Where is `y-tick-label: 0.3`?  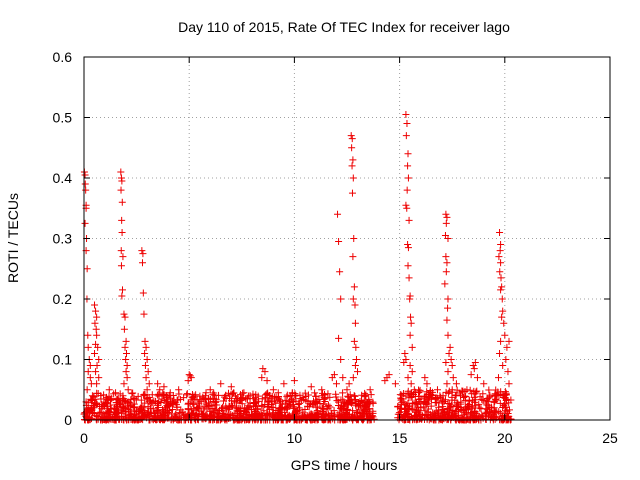
y-tick-label: 0.3 is located at coordinates (63, 239).